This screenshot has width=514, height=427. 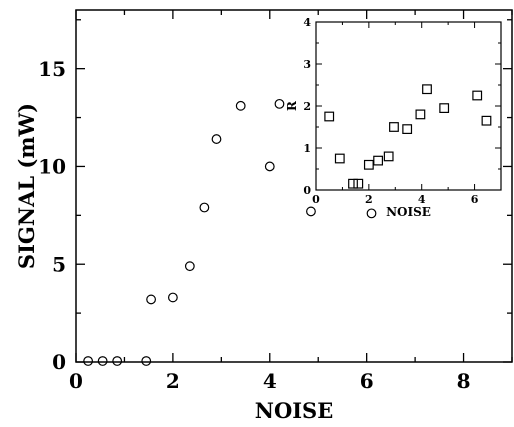 What do you see at coordinates (59, 264) in the screenshot?
I see `y-tick-label: 5` at bounding box center [59, 264].